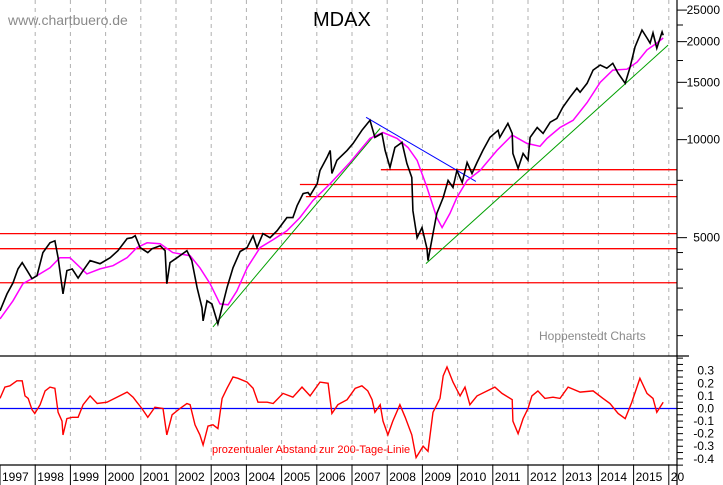 This screenshot has height=485, width=723. What do you see at coordinates (311, 450) in the screenshot?
I see `oscillator-label: prozentualer Abstand zur 200-Tage-Linie` at bounding box center [311, 450].